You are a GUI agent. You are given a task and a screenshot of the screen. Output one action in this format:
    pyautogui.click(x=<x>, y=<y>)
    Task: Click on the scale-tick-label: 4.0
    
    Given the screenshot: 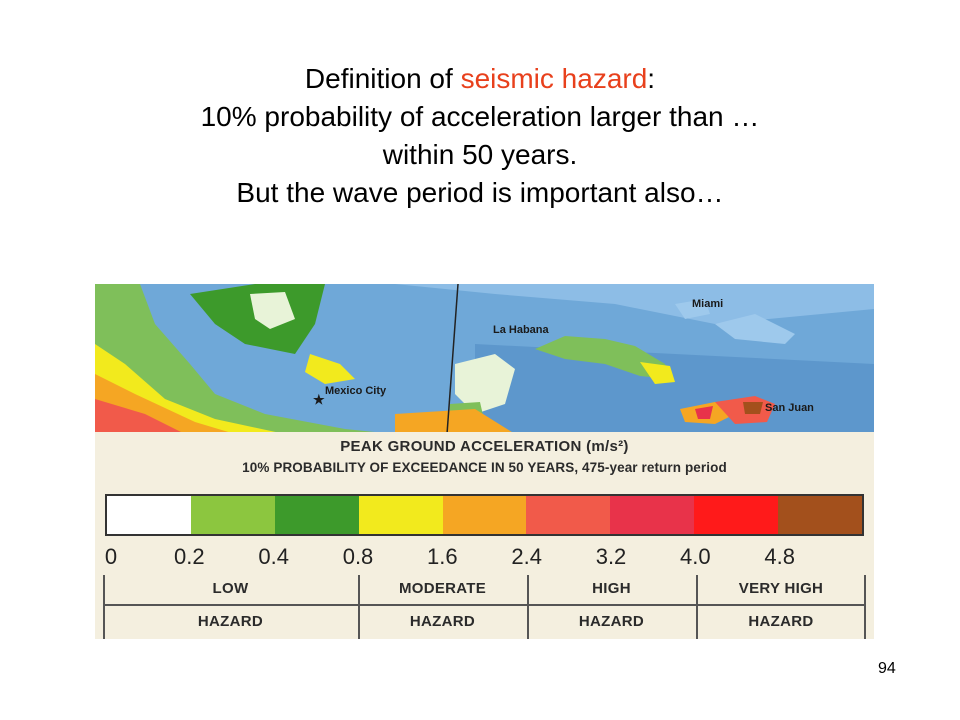 What is the action you would take?
    pyautogui.click(x=695, y=556)
    